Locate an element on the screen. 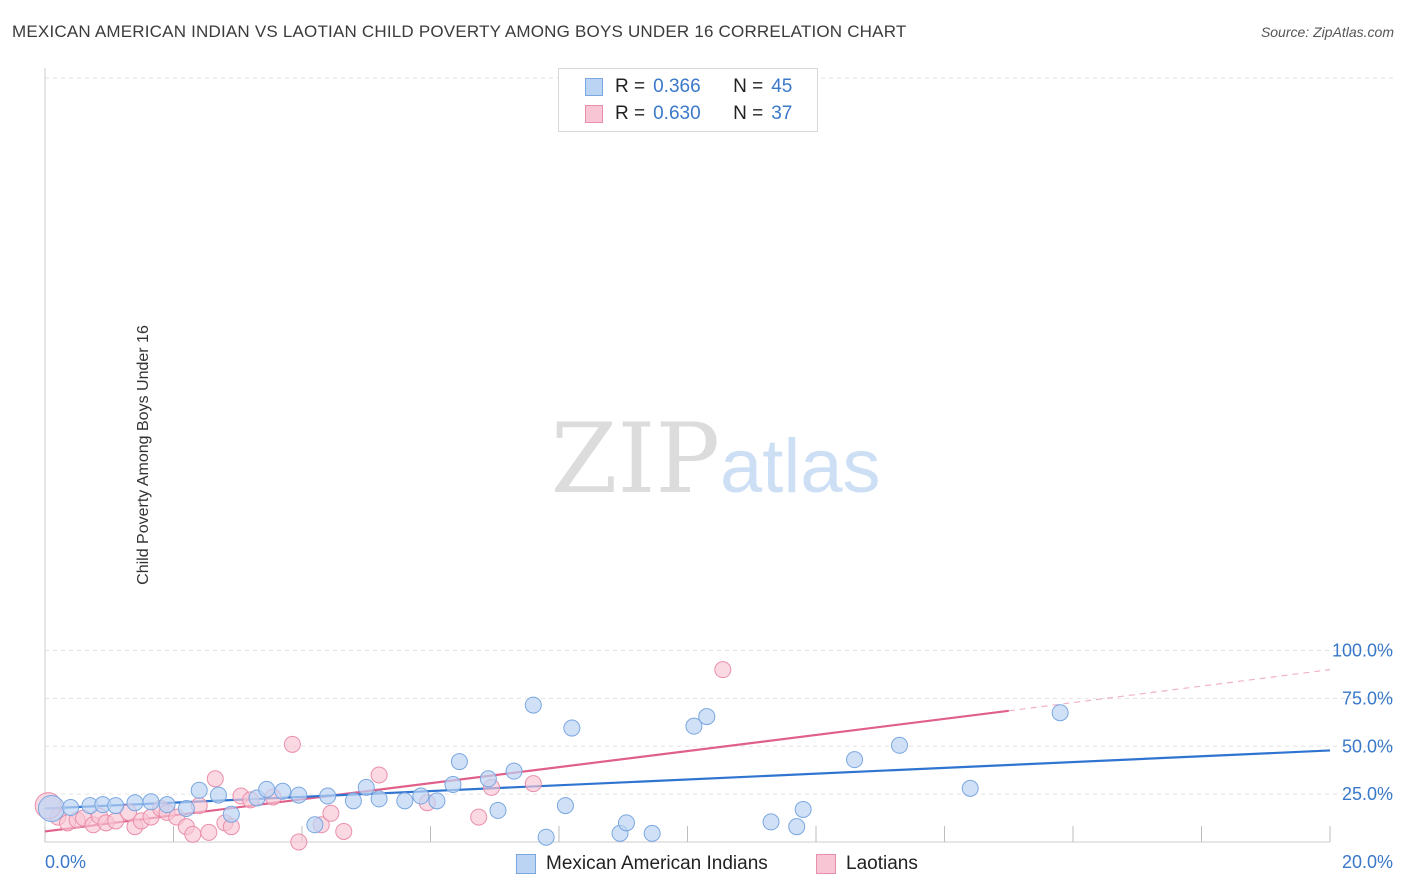  legend-item-laotians: Laotians is located at coordinates (867, 864).